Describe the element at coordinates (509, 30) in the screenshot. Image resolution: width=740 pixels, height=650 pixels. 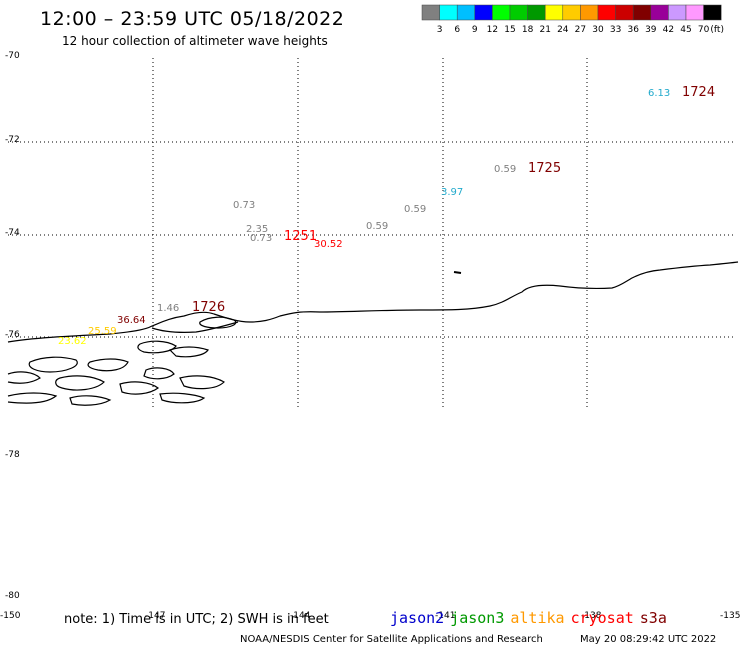
I see `legend-tick-label: 15` at that location.